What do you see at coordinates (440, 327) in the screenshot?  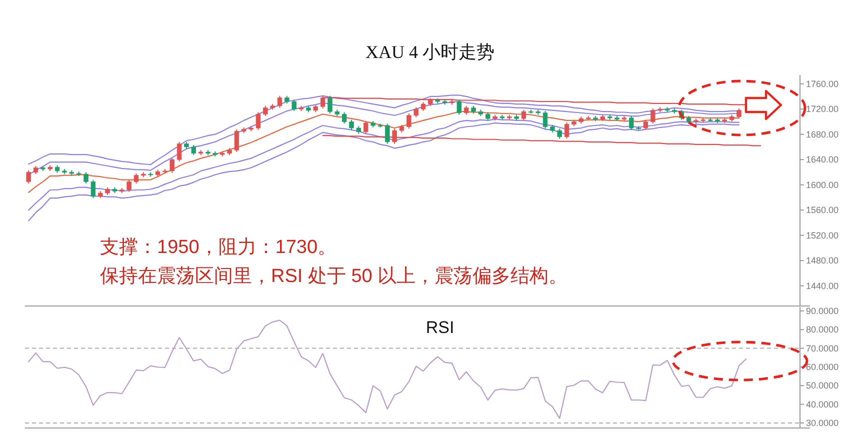 I see `text: RSI` at bounding box center [440, 327].